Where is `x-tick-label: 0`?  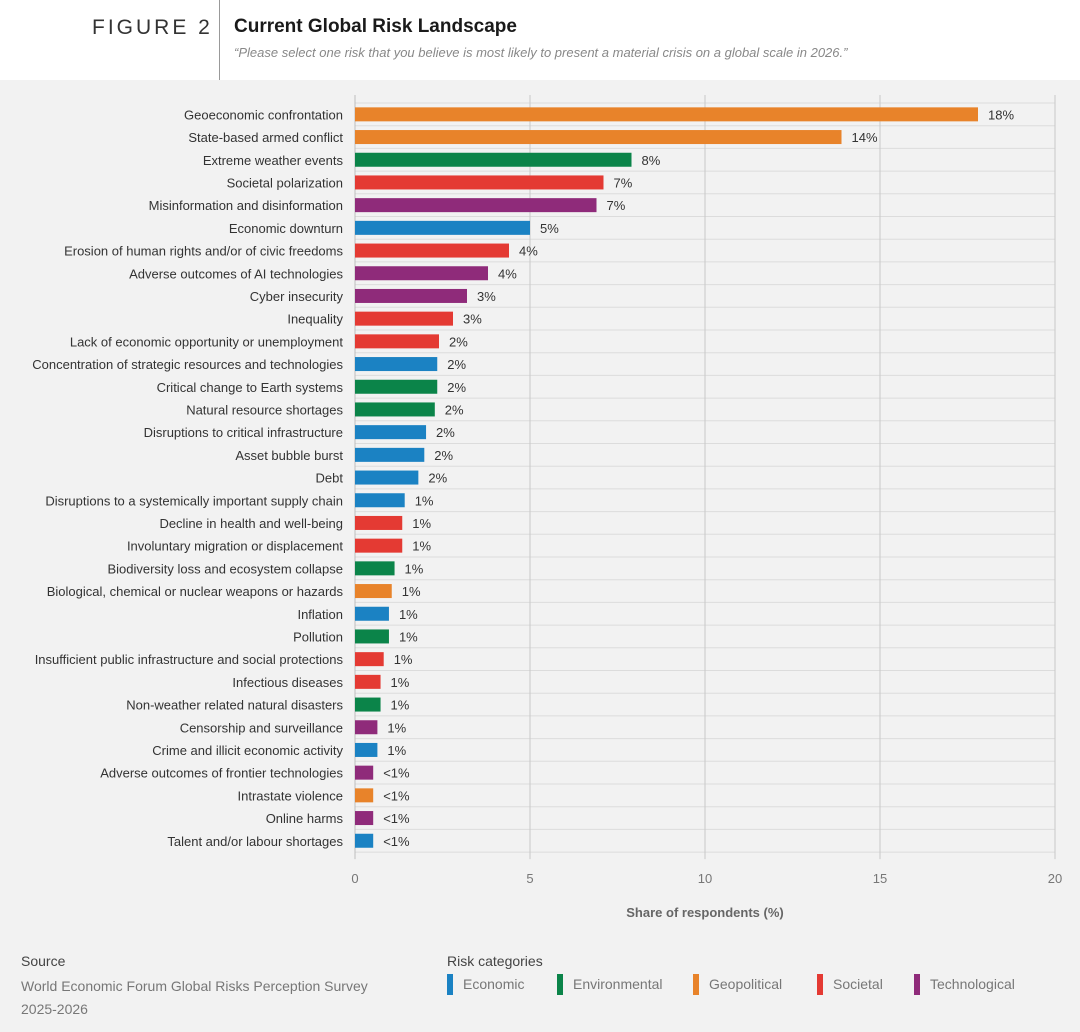 x-tick-label: 0 is located at coordinates (354, 878).